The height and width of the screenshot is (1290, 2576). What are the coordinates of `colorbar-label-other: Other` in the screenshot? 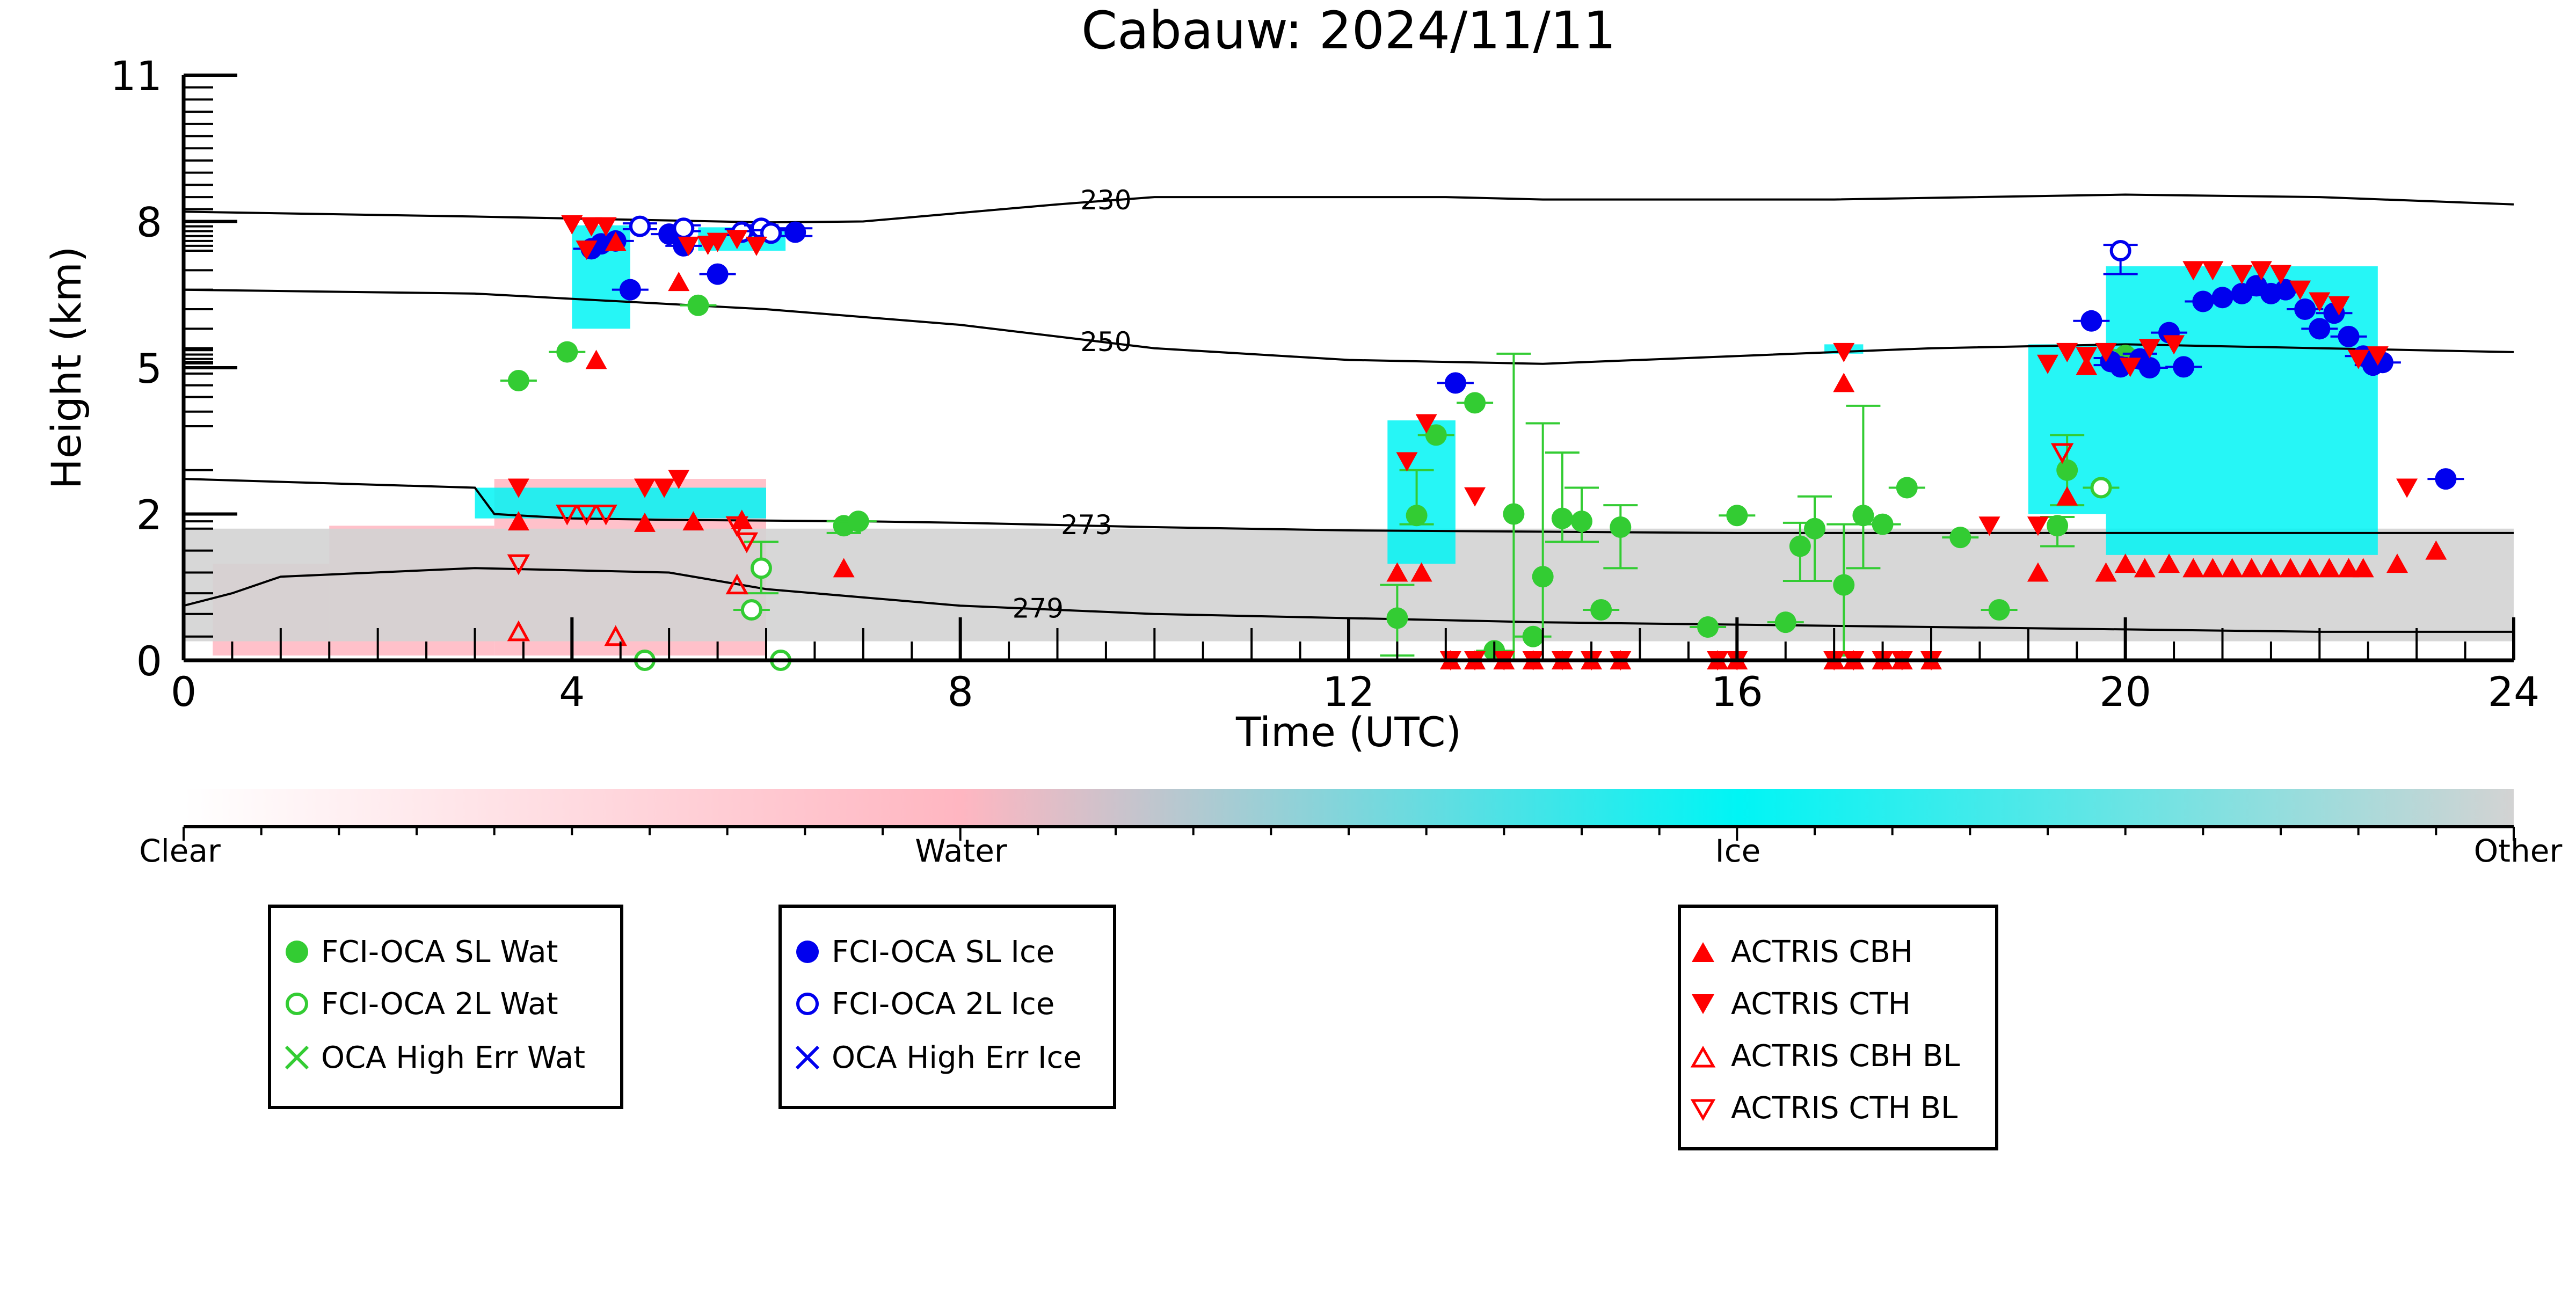 It's located at (2518, 851).